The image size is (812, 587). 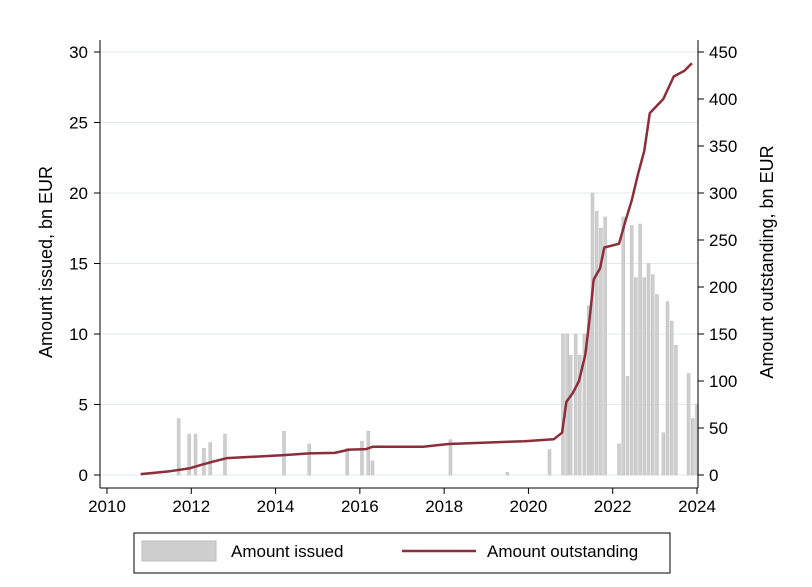 I want to click on left-y-tick-label: 15, so click(x=78, y=264).